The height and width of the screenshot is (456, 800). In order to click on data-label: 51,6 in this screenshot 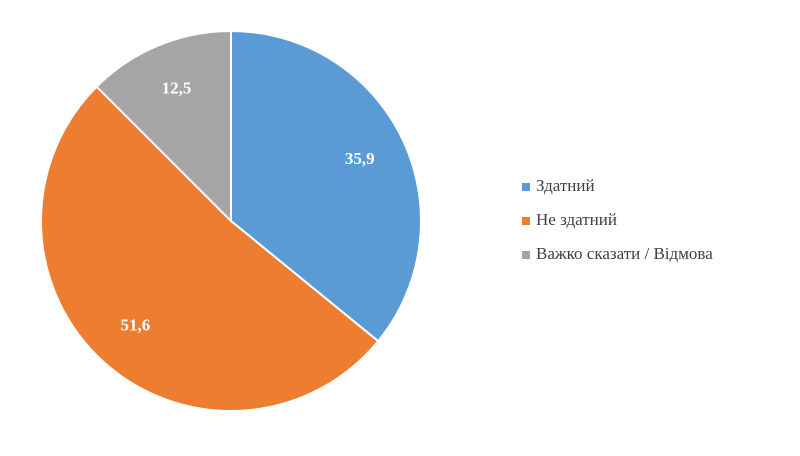, I will do `click(136, 325)`.